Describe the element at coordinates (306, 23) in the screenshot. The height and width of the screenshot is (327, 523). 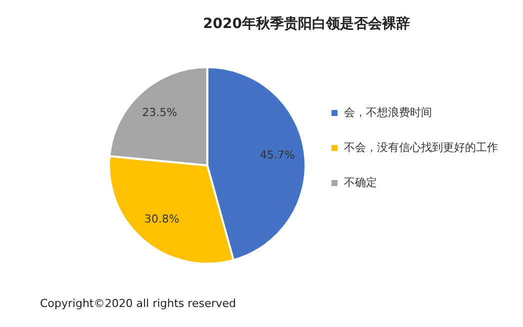
I see `chart-title: 2020年秋季贵阳白领是否会裸辞` at that location.